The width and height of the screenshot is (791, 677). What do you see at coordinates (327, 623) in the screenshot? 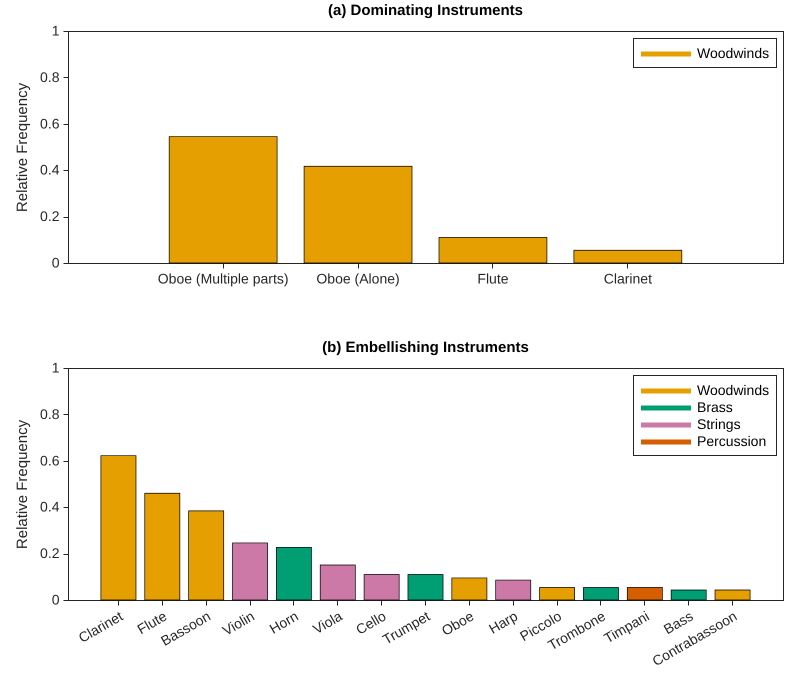
I see `x-tick-label: Viola` at bounding box center [327, 623].